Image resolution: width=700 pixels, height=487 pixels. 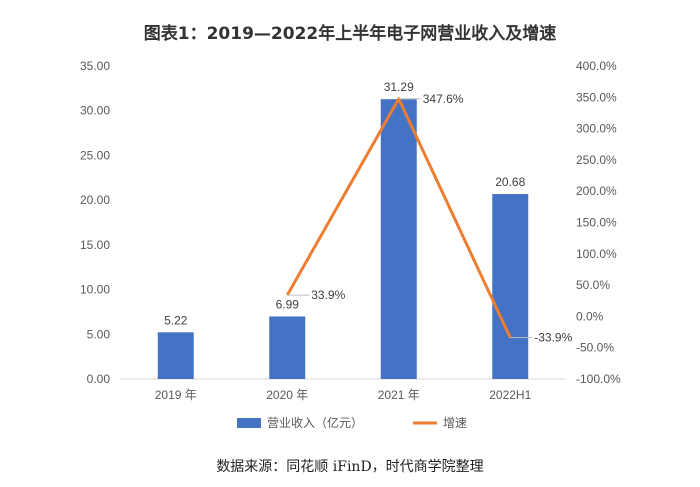 I want to click on bar-value-label: 5.22, so click(x=176, y=320).